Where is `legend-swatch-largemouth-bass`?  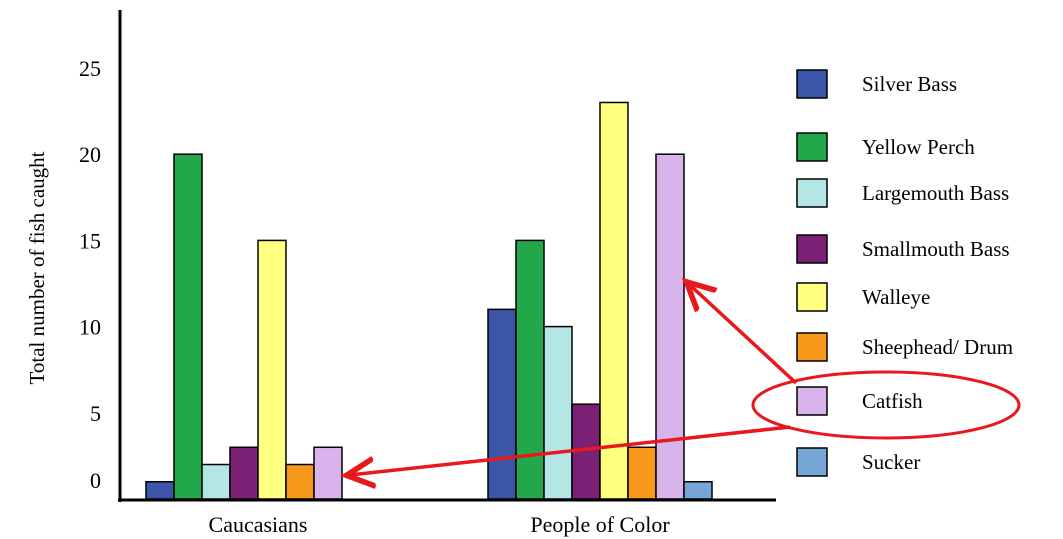
legend-swatch-largemouth-bass is located at coordinates (812, 193).